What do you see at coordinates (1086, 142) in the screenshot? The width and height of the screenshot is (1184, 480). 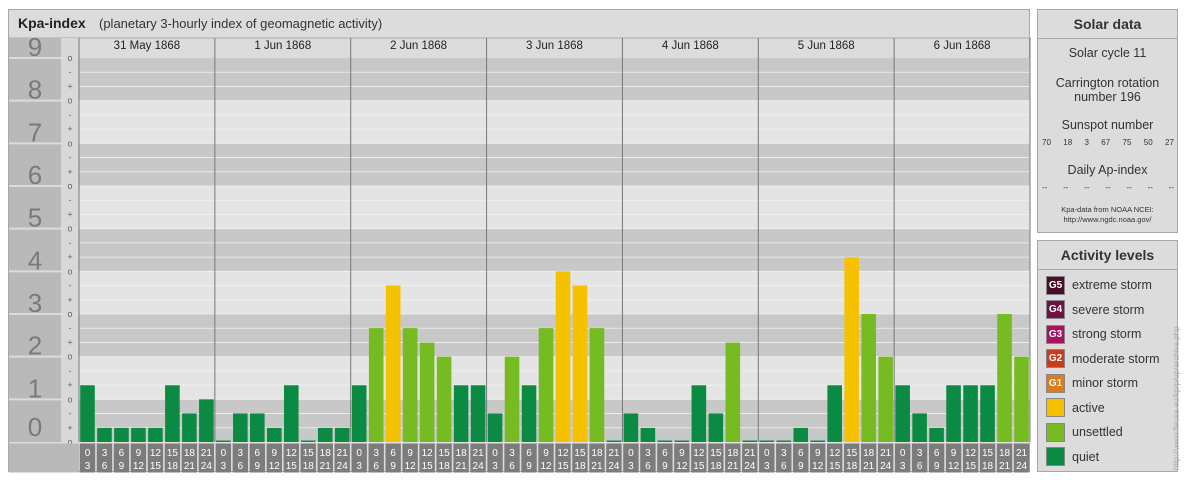 I see `sunspot-value: 3` at bounding box center [1086, 142].